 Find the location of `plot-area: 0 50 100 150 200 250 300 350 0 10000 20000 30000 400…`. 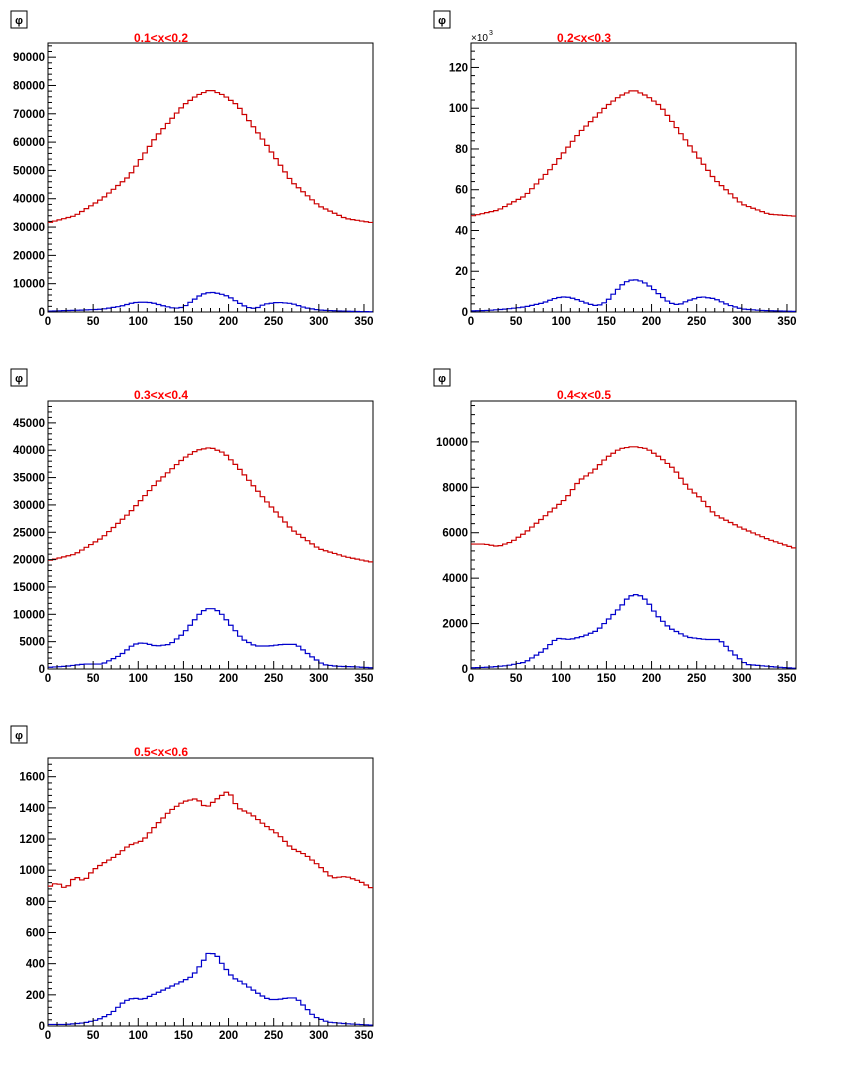

plot-area: 0 50 100 150 200 250 300 350 0 10000 20000 30000 400… is located at coordinates (193, 185).